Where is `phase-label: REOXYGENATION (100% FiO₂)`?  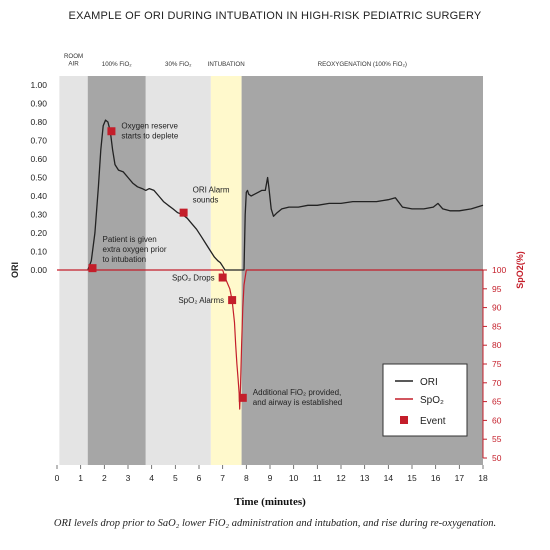 phase-label: REOXYGENATION (100% FiO₂) is located at coordinates (362, 64).